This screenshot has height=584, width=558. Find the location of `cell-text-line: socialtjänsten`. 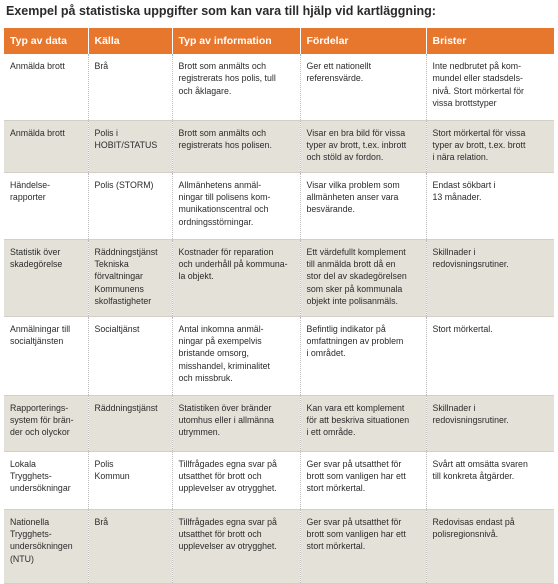

cell-text-line: socialtjänsten is located at coordinates (37, 340).